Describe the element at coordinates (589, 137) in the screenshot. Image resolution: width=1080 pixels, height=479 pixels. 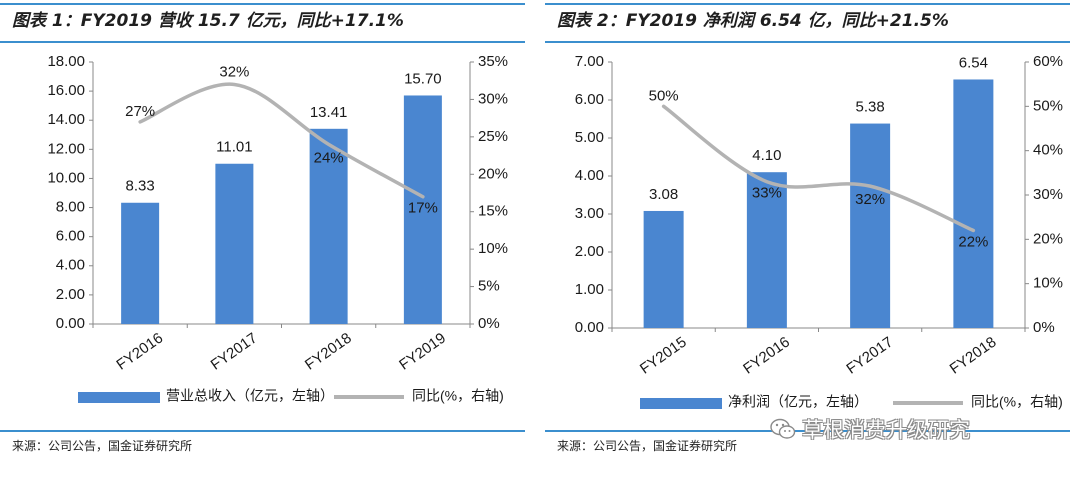
I see `y-tick-label-left: 5.00` at that location.